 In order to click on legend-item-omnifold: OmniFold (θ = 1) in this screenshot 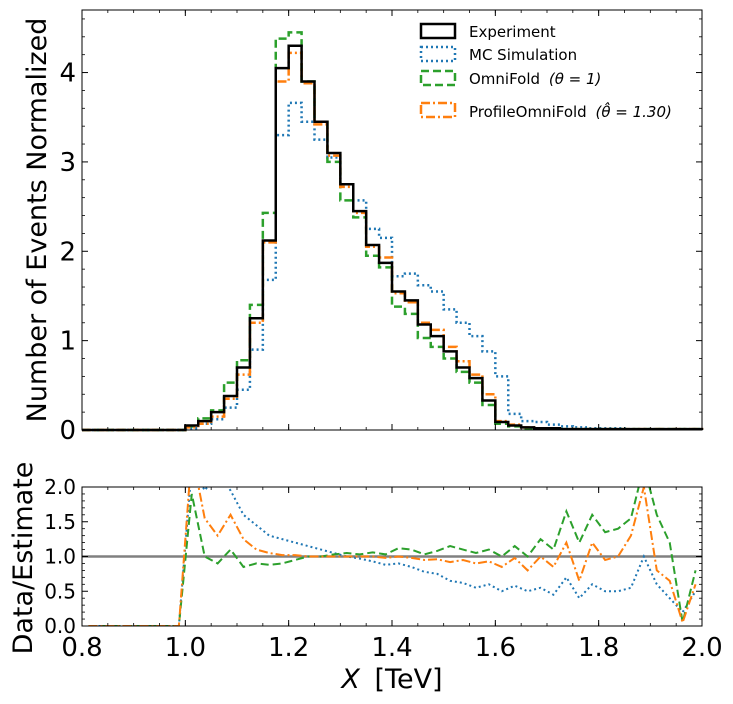, I will do `click(510, 78)`.